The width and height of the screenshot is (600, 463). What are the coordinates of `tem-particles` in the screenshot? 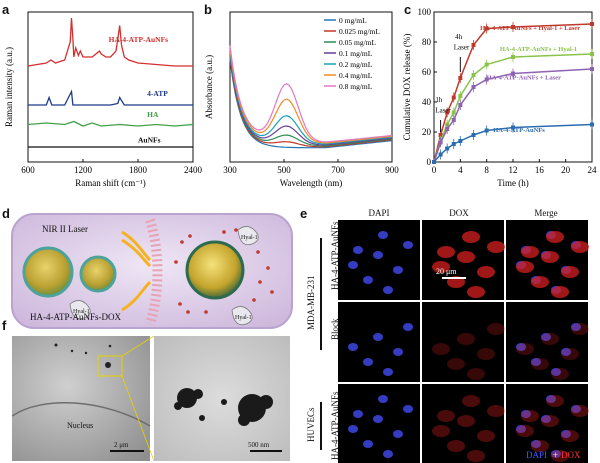 It's located at (83, 355).